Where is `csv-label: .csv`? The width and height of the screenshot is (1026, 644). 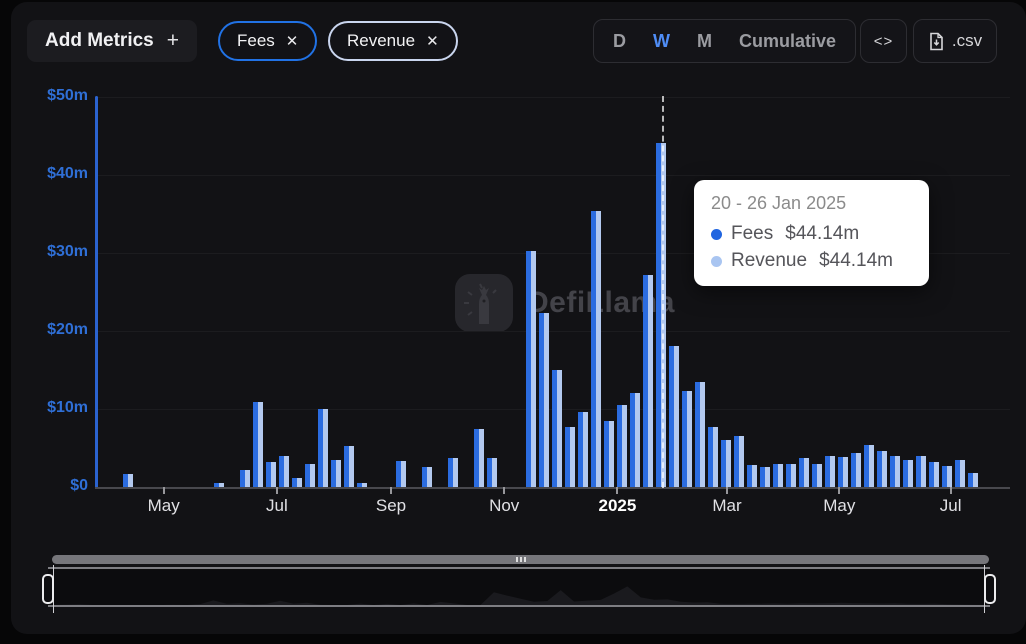 csv-label: .csv is located at coordinates (967, 40).